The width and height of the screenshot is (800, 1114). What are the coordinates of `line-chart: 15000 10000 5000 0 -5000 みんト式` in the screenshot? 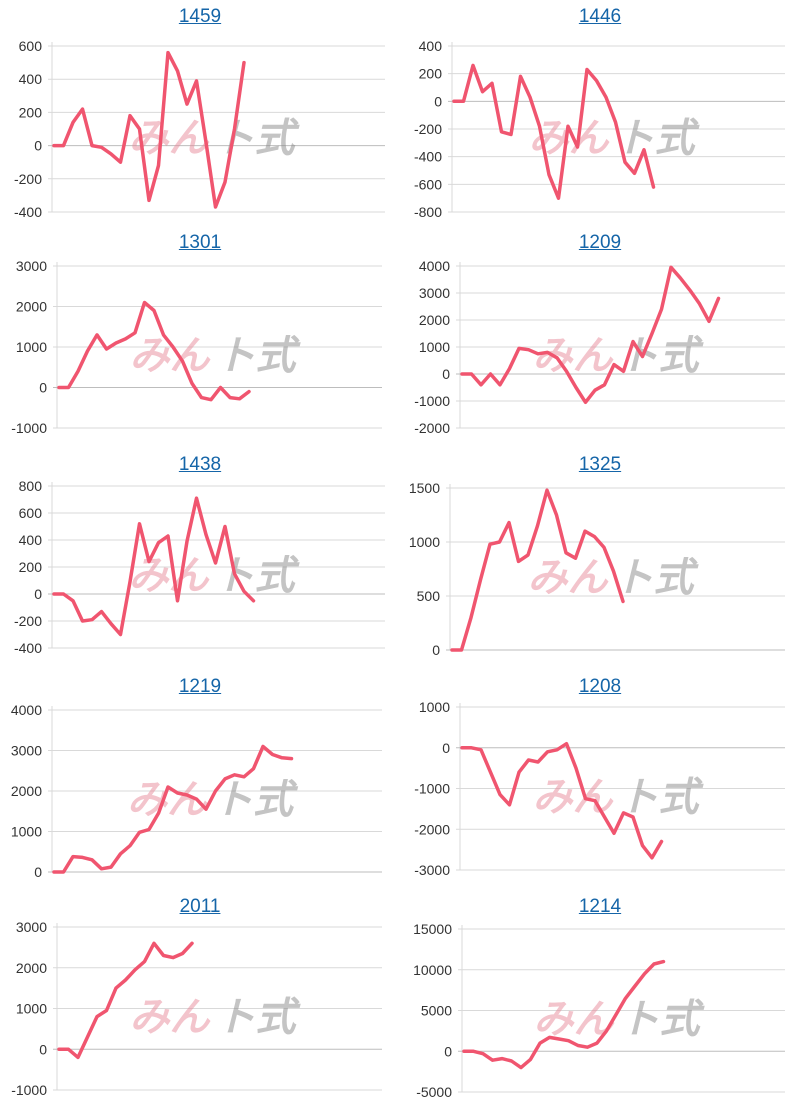 It's located at (600, 1005).